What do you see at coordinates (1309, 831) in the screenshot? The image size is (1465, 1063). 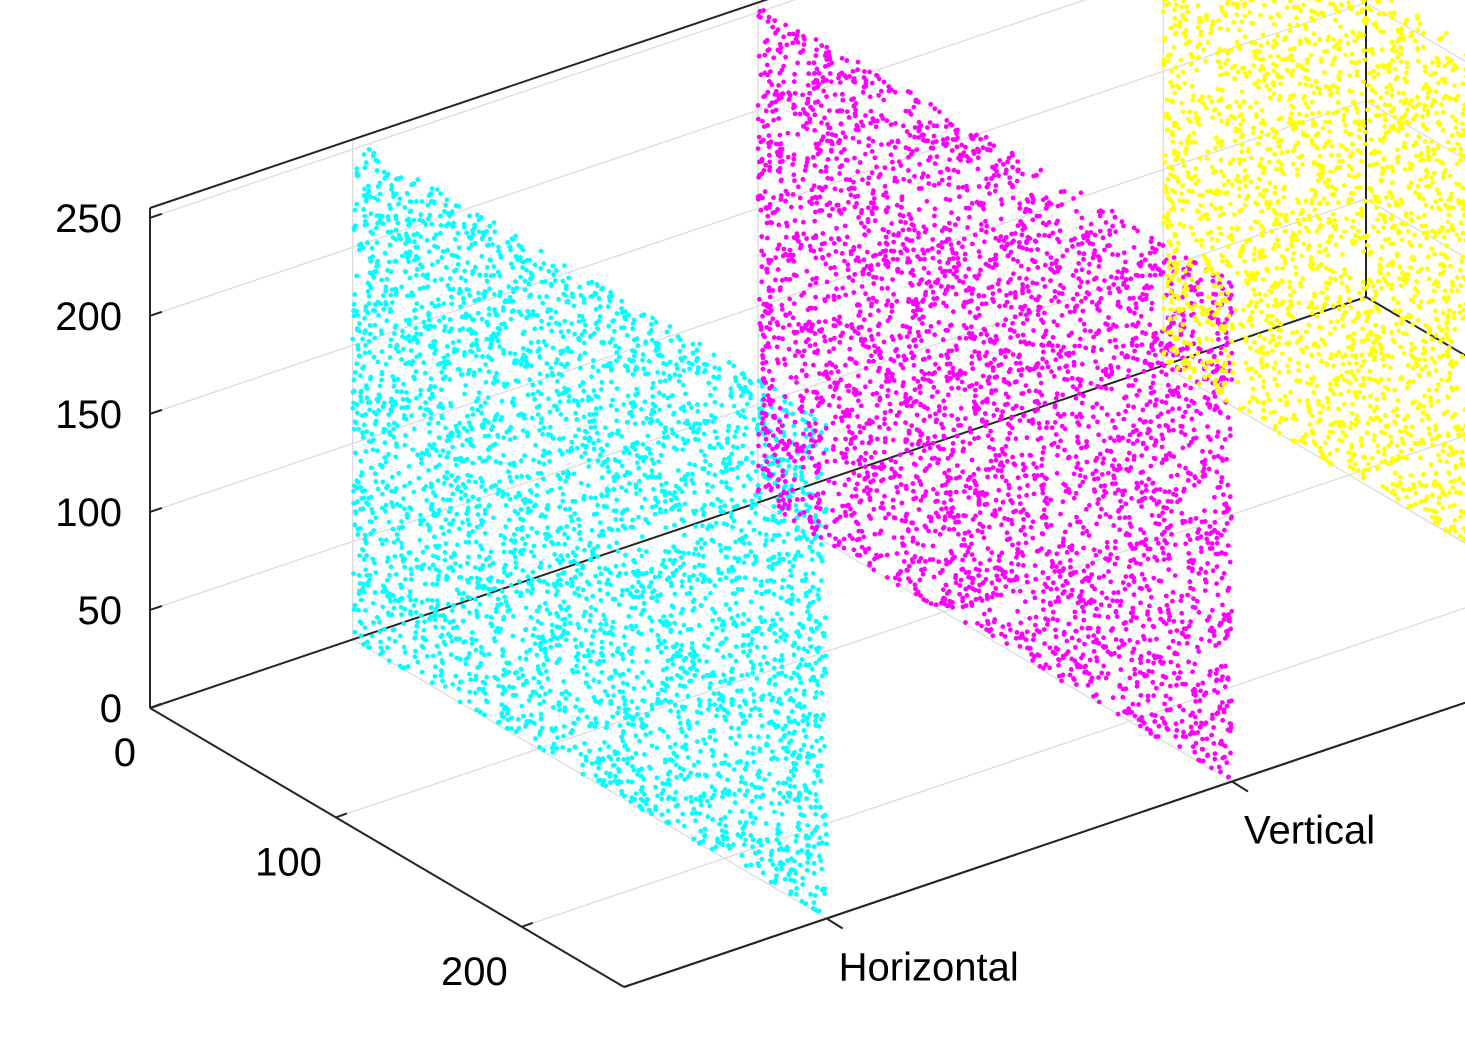 I see `x-tick-label-vertical: Vertical` at bounding box center [1309, 831].